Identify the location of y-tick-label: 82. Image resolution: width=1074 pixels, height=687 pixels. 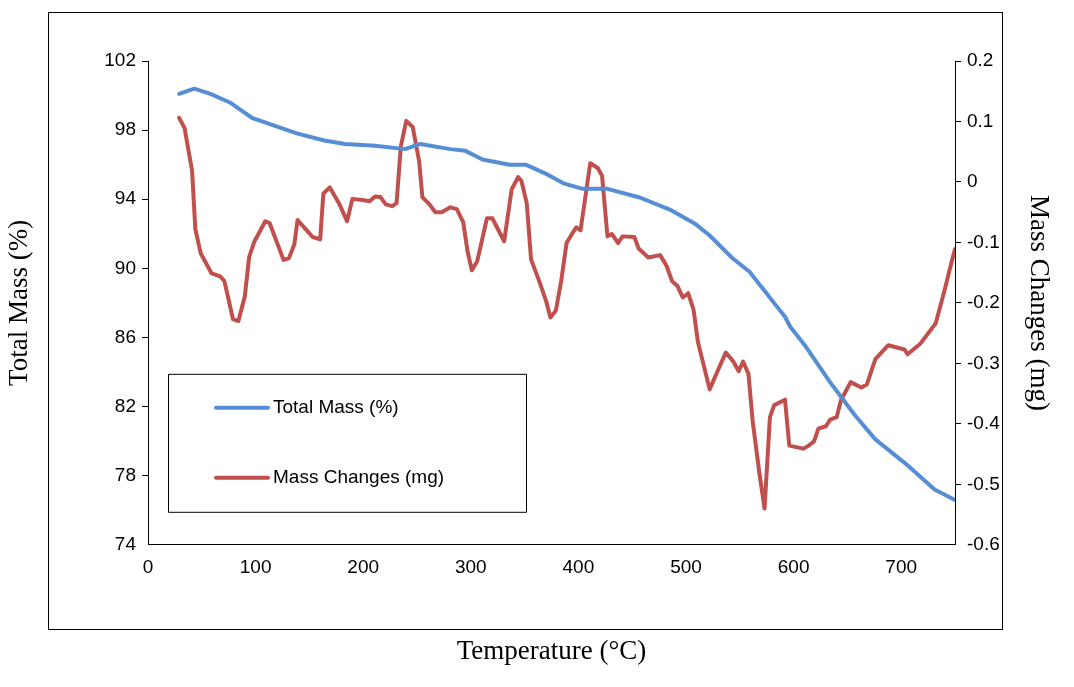
(125, 405).